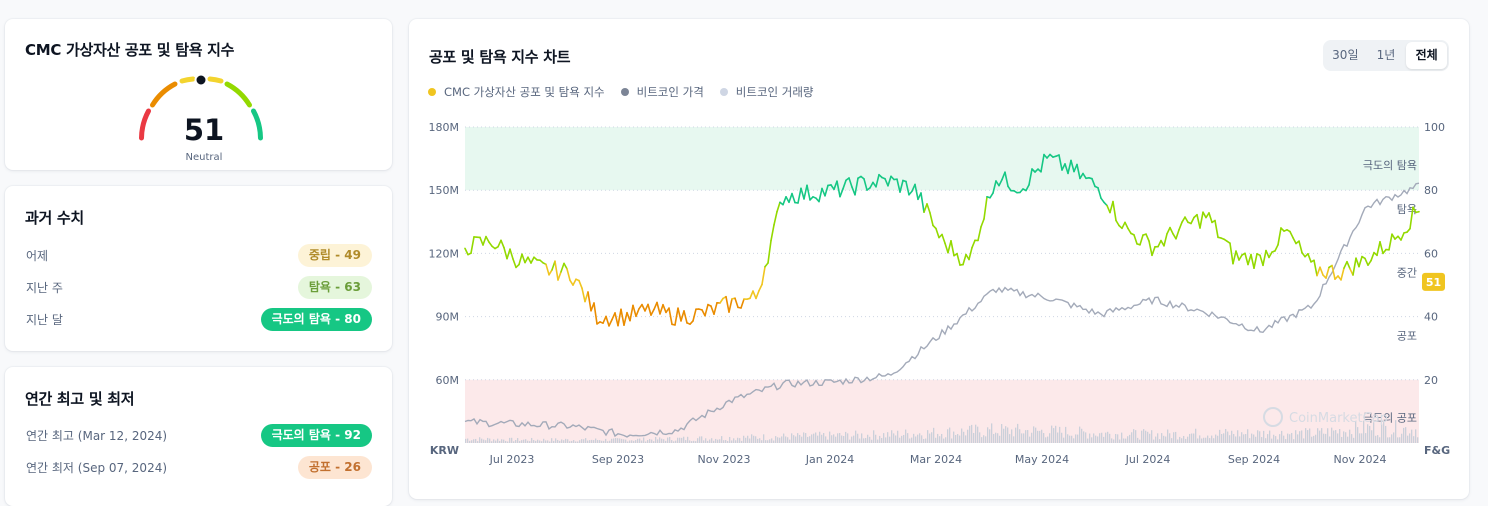  What do you see at coordinates (1338, 418) in the screenshot?
I see `watermark-text: CoinMarketCap` at bounding box center [1338, 418].